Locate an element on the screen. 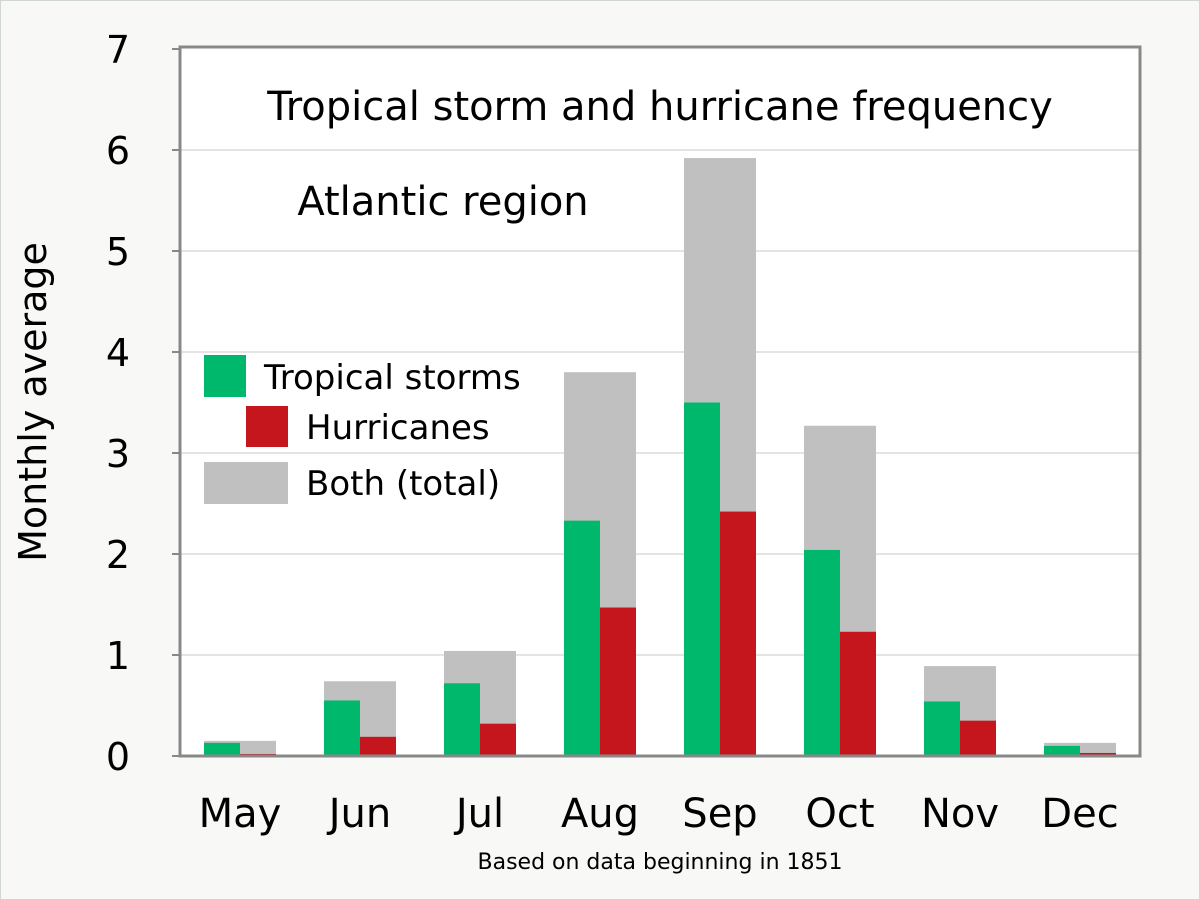  legend-swatch-hurricanes is located at coordinates (267, 426).